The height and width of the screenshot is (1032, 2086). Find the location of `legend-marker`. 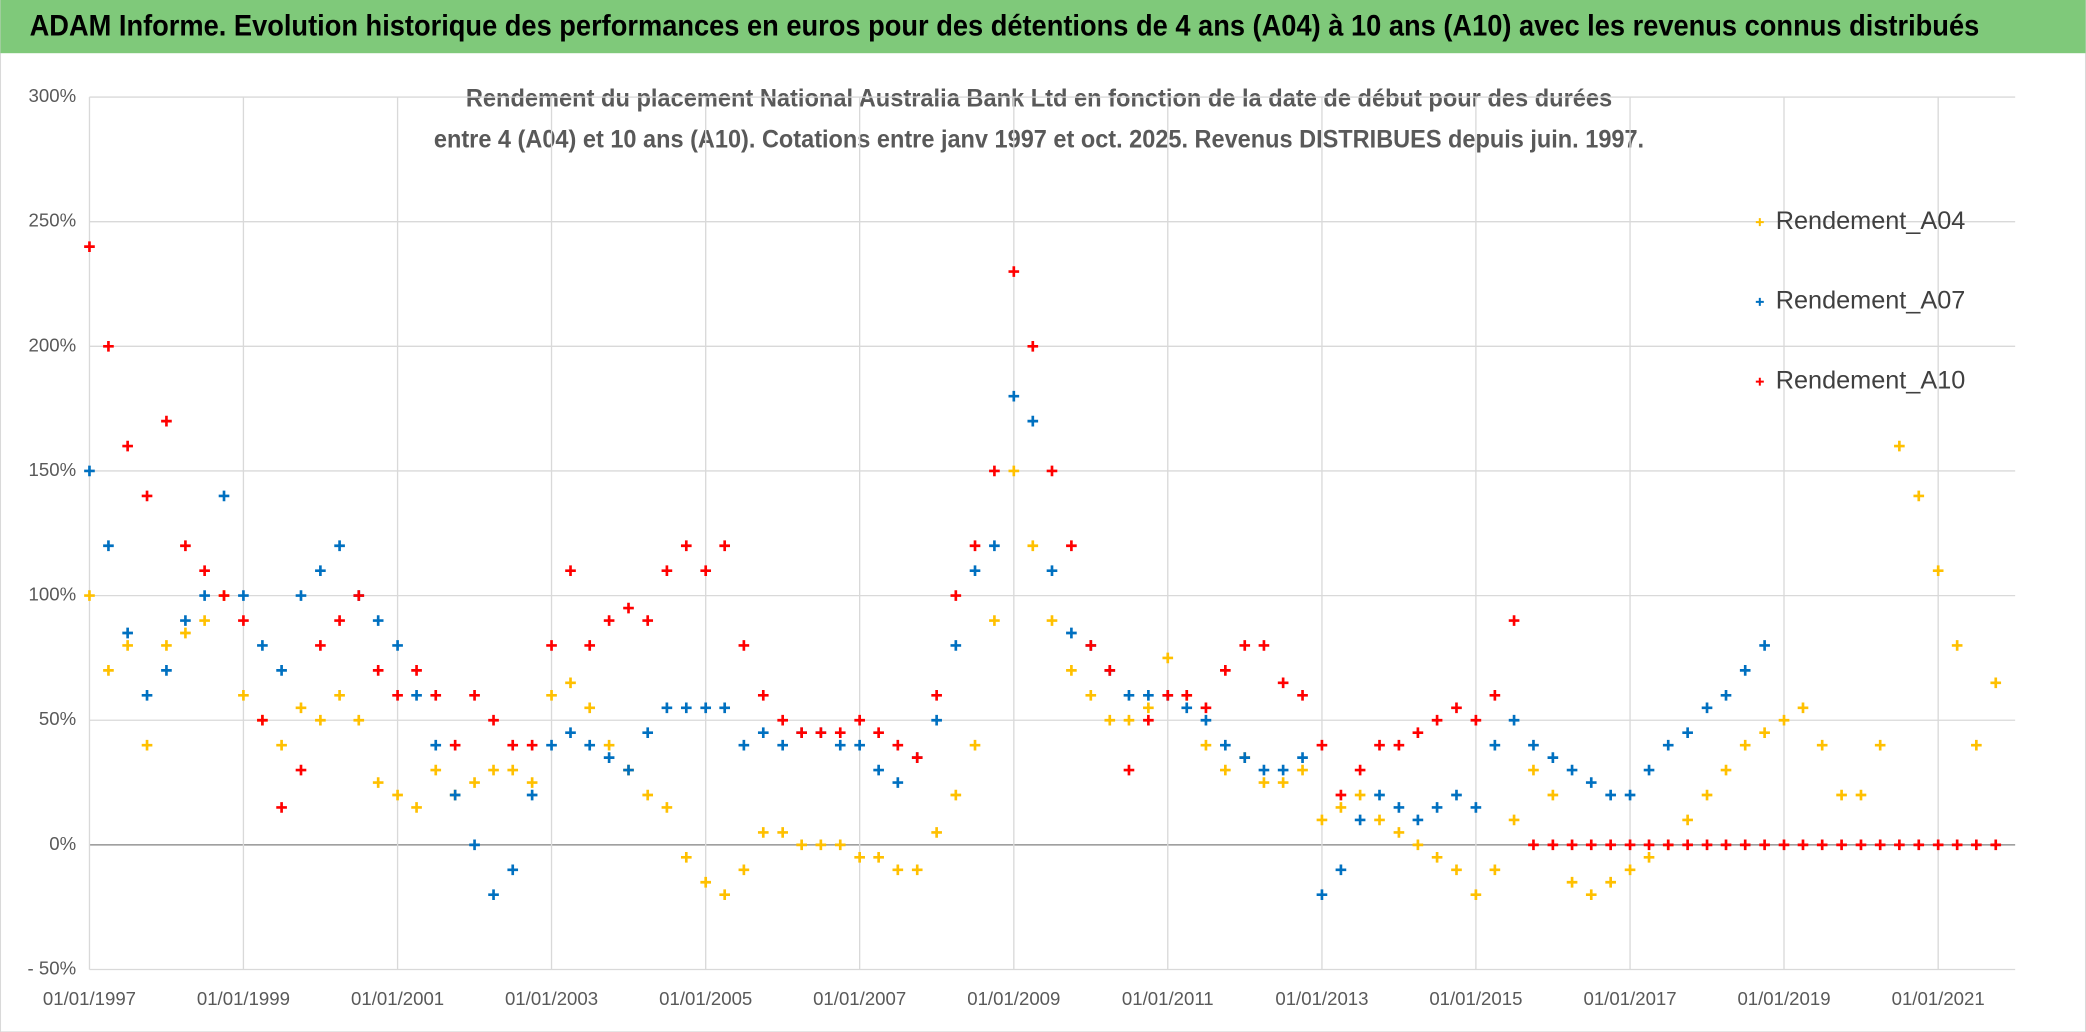

legend-marker is located at coordinates (1759, 381).